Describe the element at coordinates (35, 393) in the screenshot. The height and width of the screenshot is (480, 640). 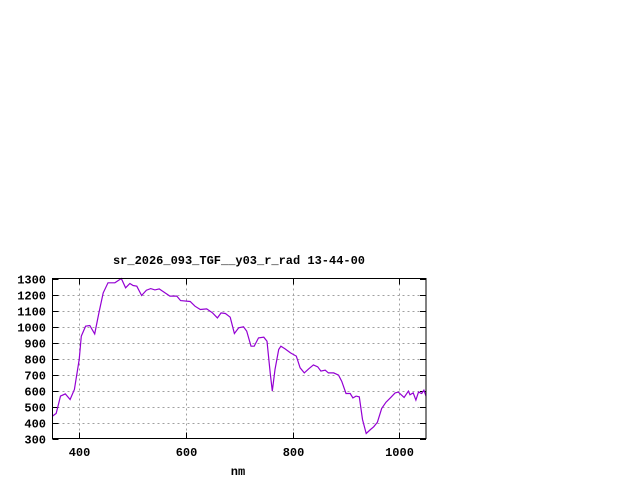
I see `y-tick-label: 600` at that location.